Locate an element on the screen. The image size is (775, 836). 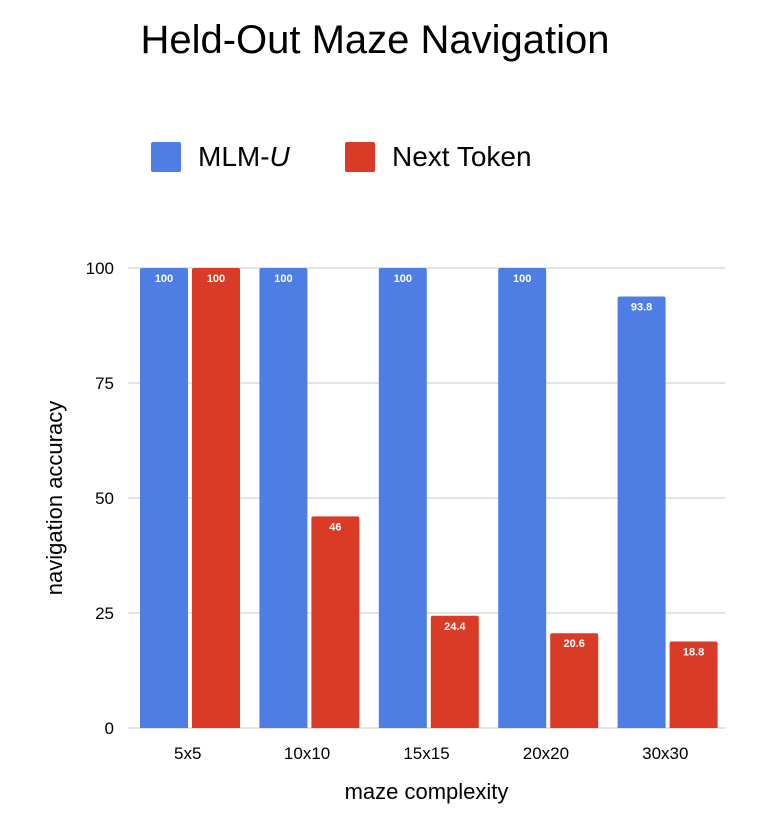
data-label-mlm-u-30x30: 93.8 is located at coordinates (641, 308).